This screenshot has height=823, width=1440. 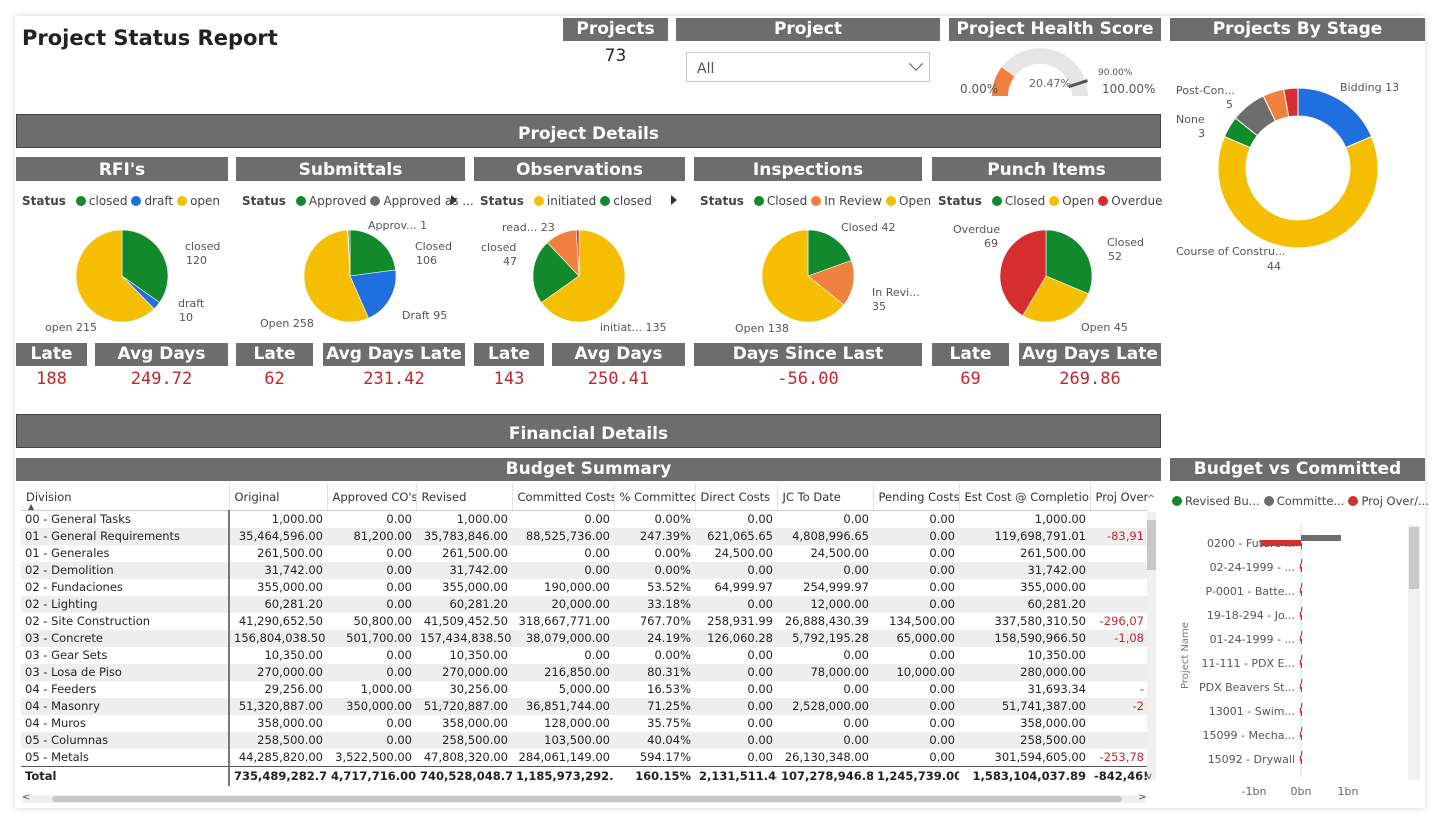 I want to click on table-scrollbar, so click(x=1151, y=646).